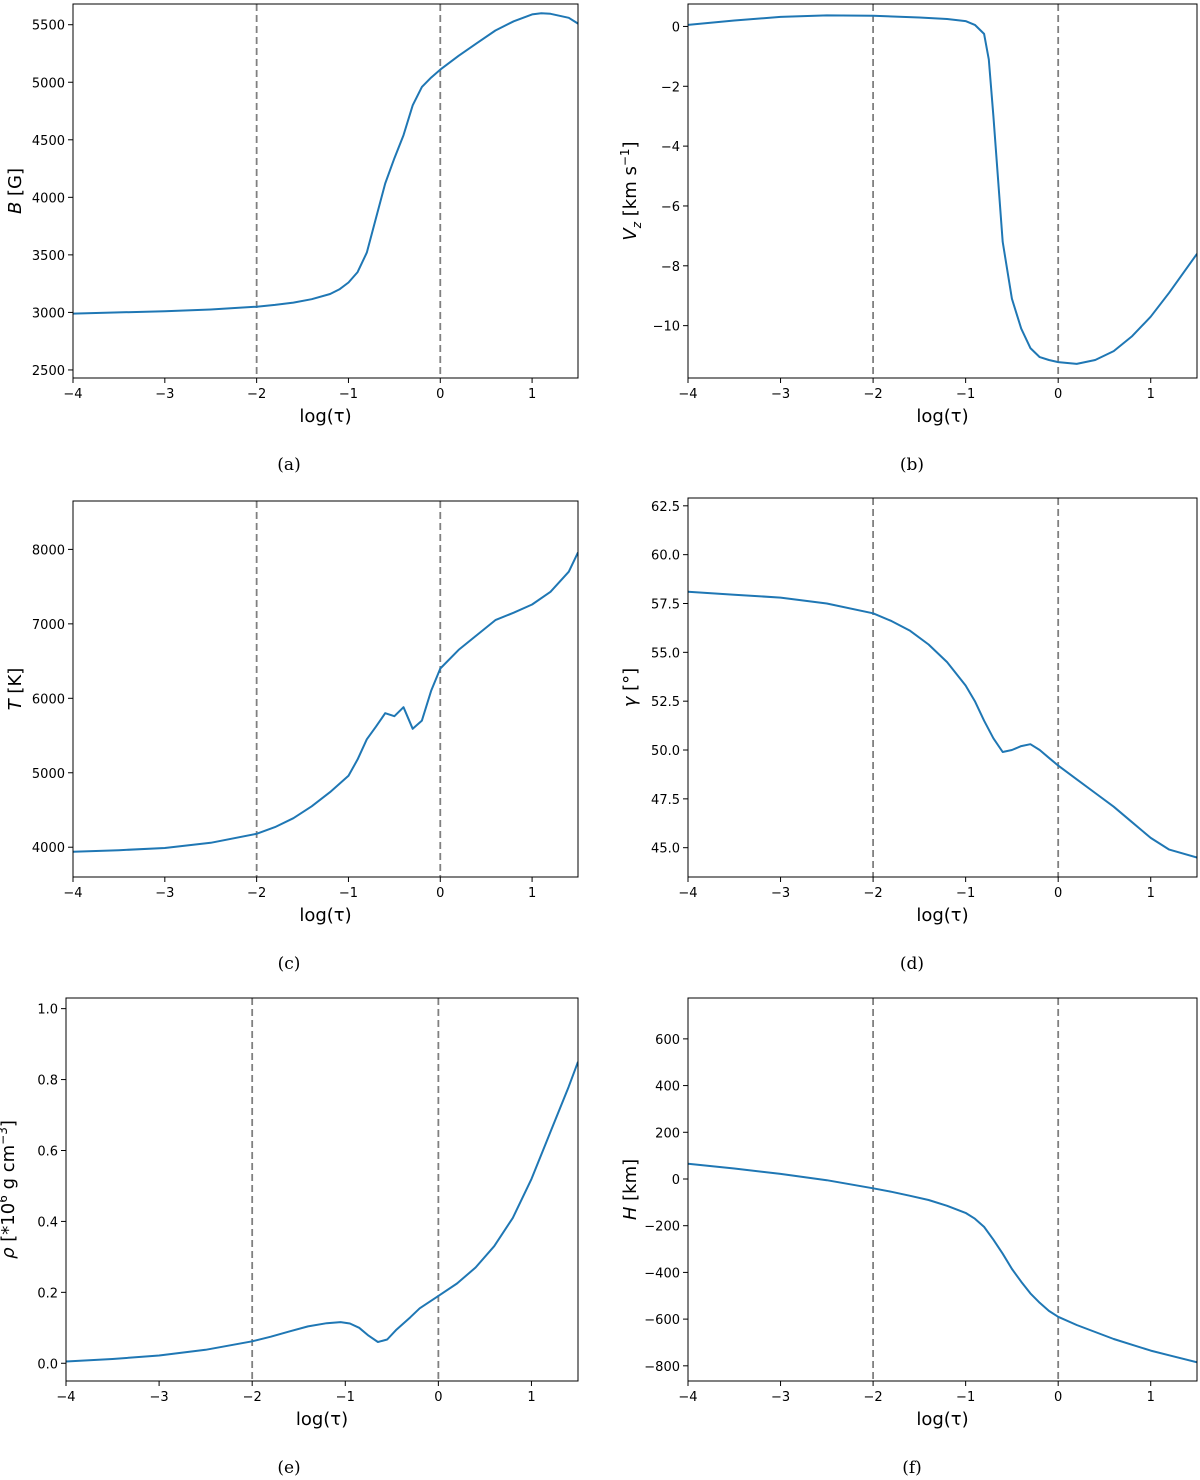 The image size is (1200, 1480). What do you see at coordinates (630, 1189) in the screenshot?
I see `y-axis-label: H [km]` at bounding box center [630, 1189].